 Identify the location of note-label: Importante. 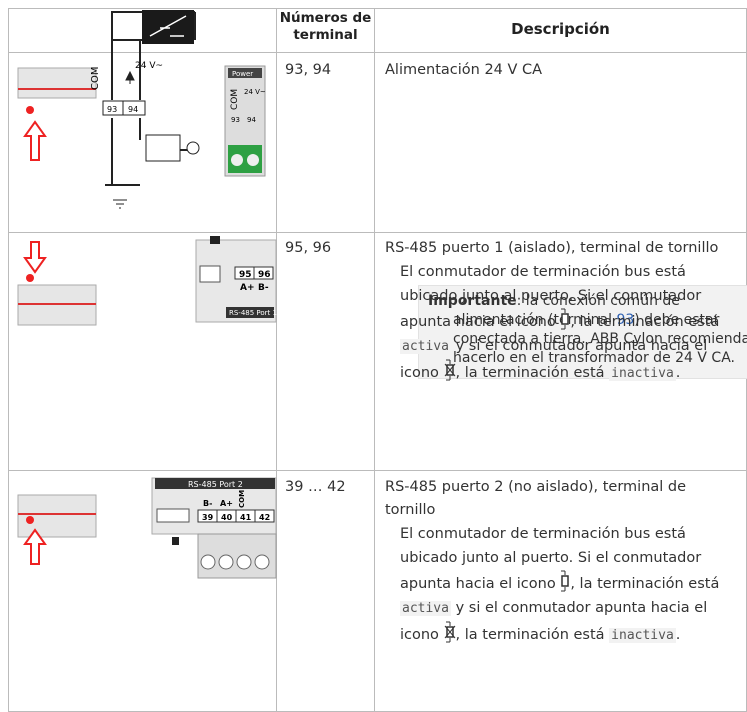
(472, 301).